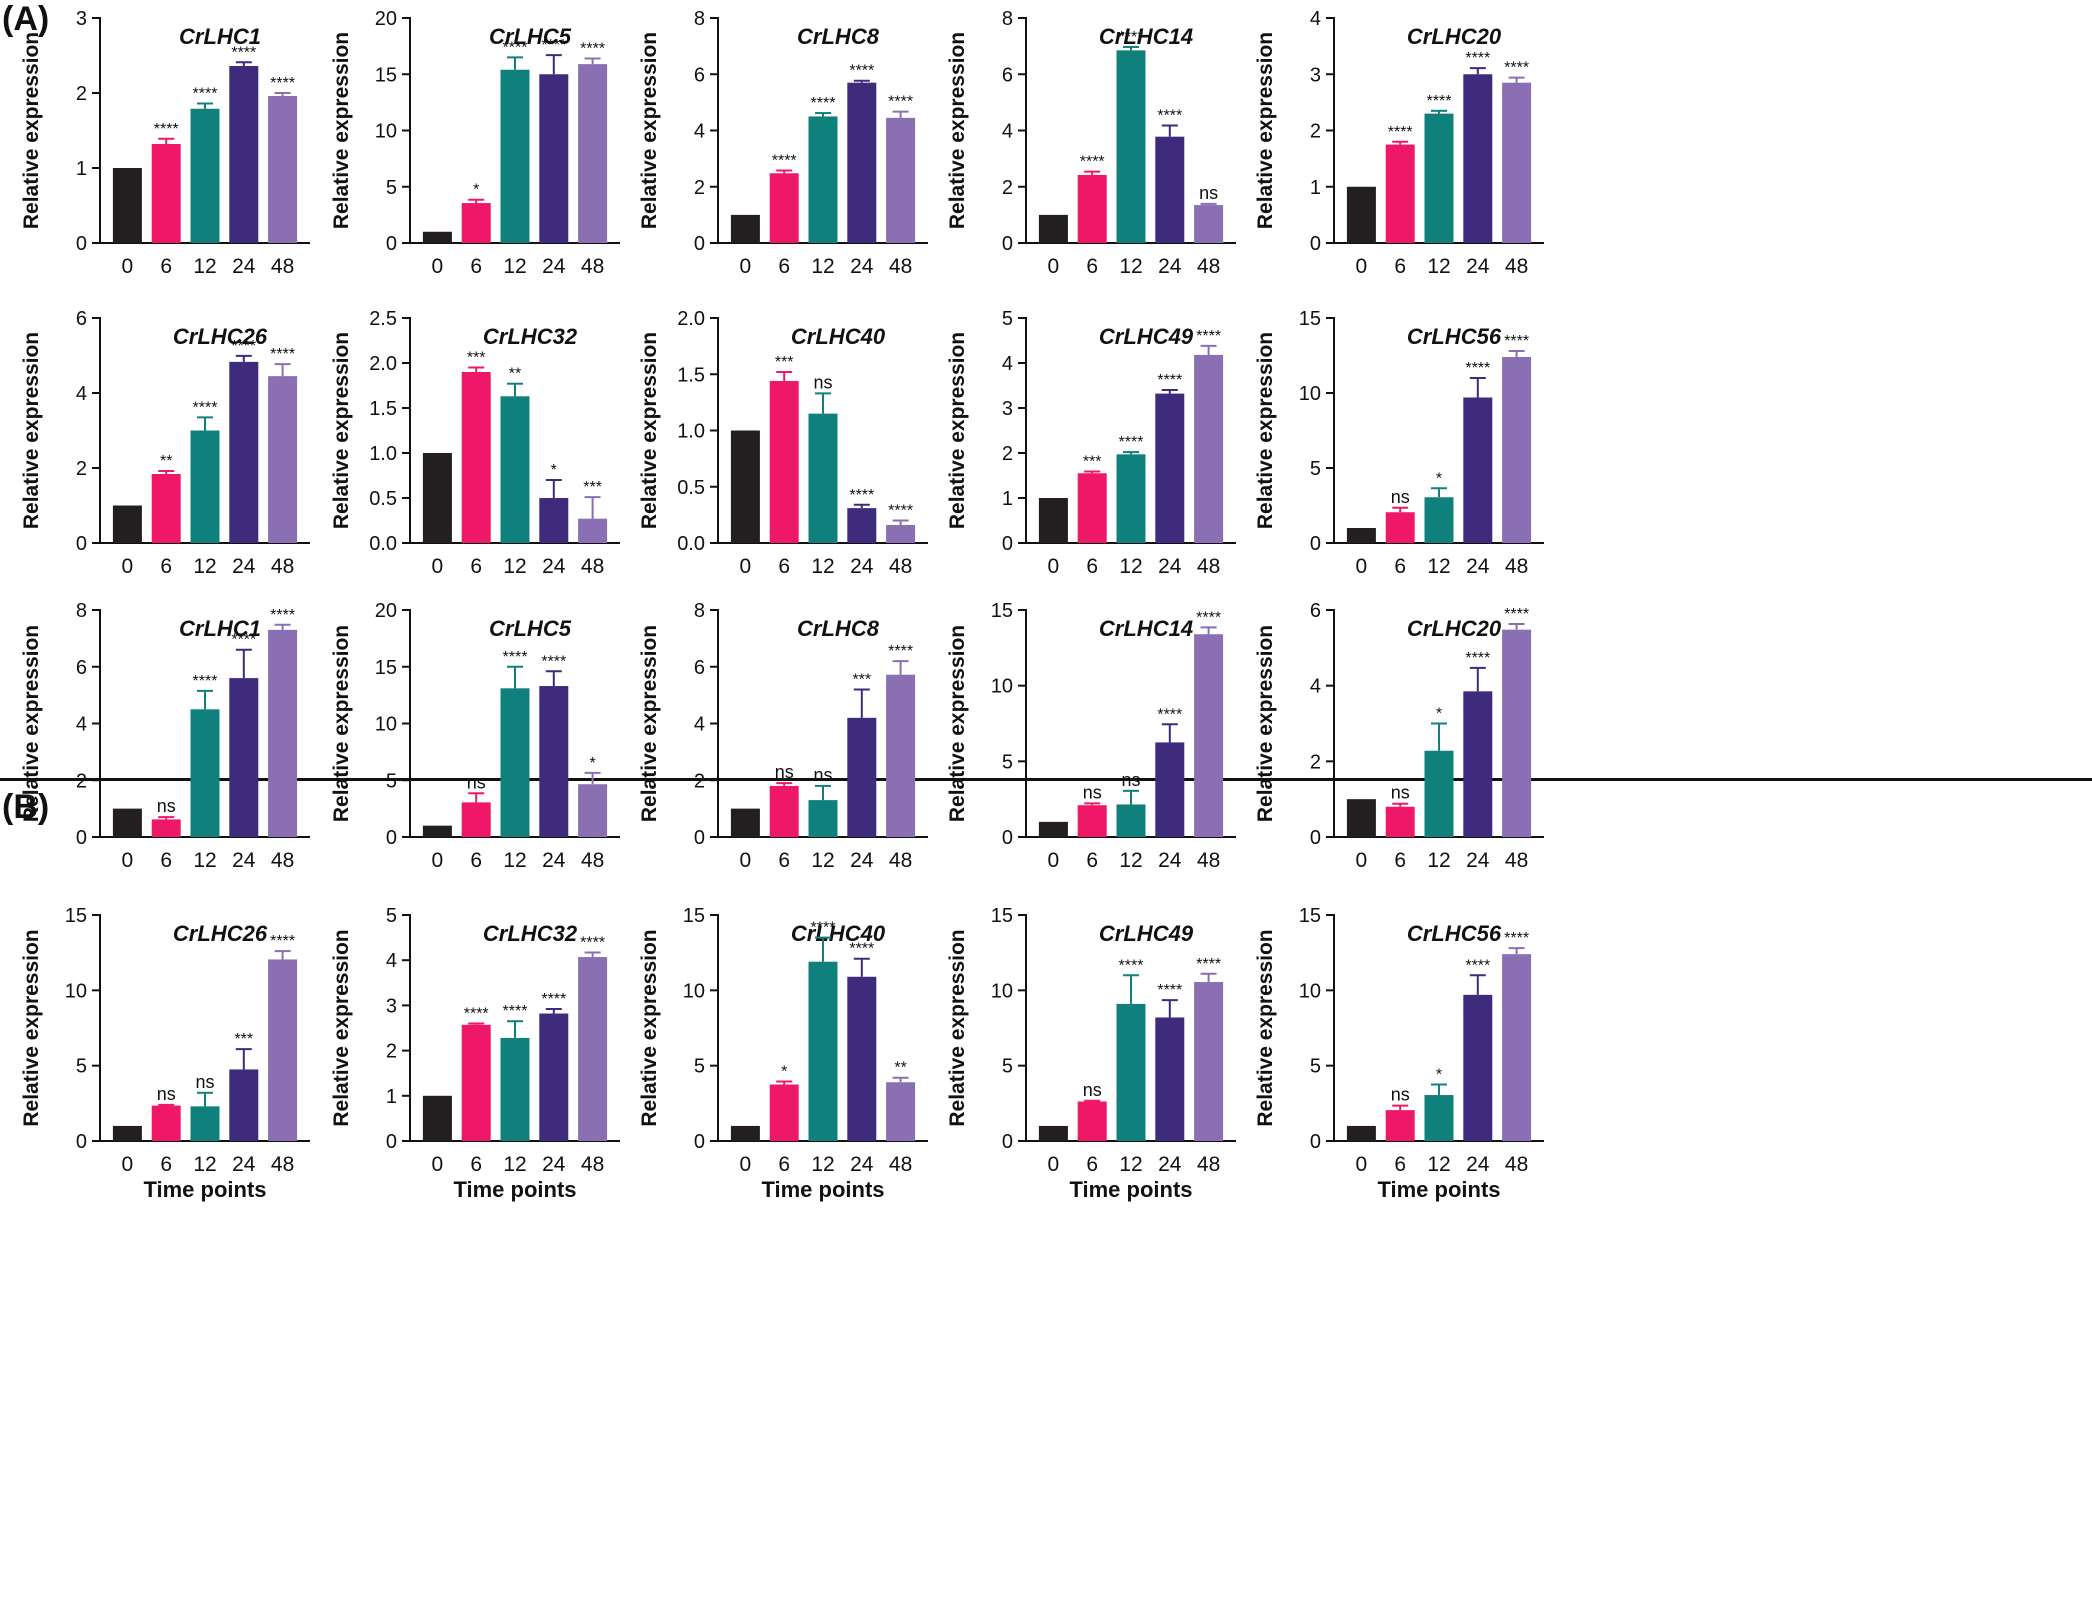 The image size is (2092, 1600). Describe the element at coordinates (220, 36) in the screenshot. I see `chart-title: CrLHC1` at that location.